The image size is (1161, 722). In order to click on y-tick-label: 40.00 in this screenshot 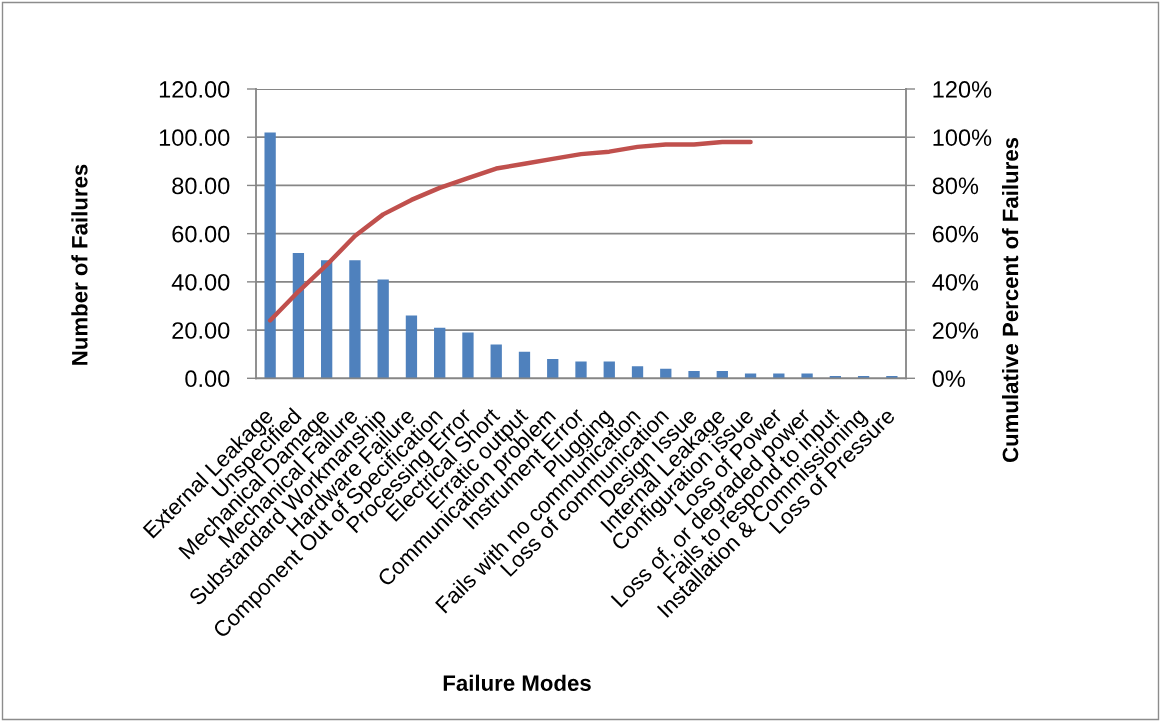, I will do `click(200, 282)`.